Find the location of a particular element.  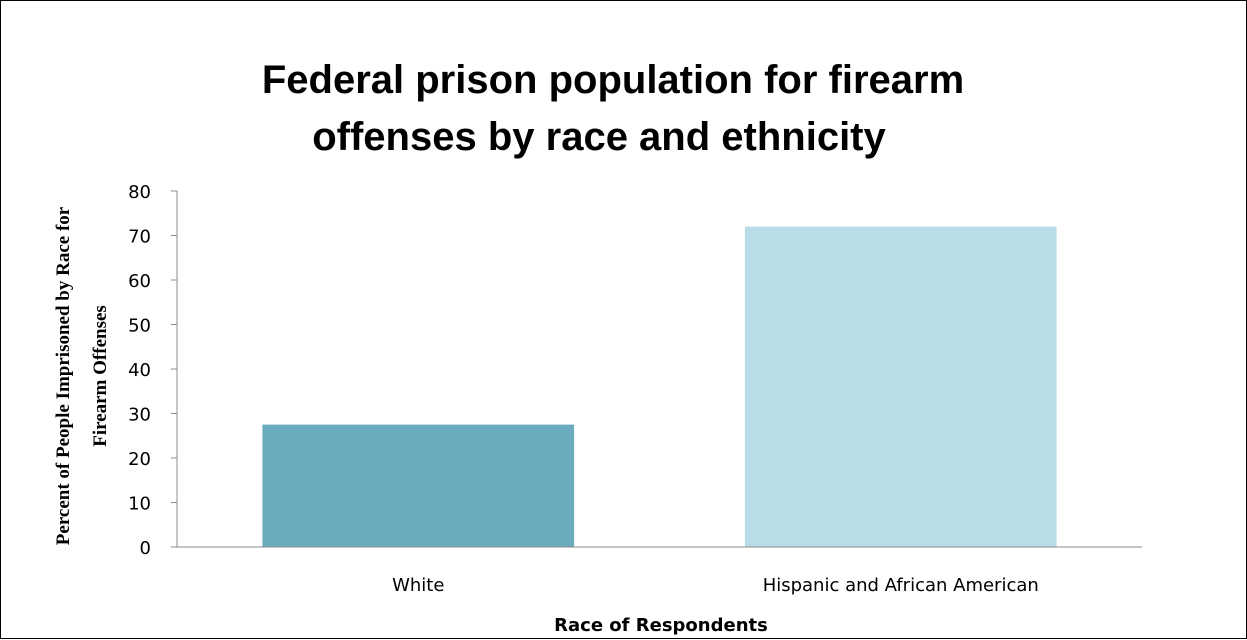

y-axis-ticks: 0 10 20 30 40 50 60 70 80 is located at coordinates (152, 370).